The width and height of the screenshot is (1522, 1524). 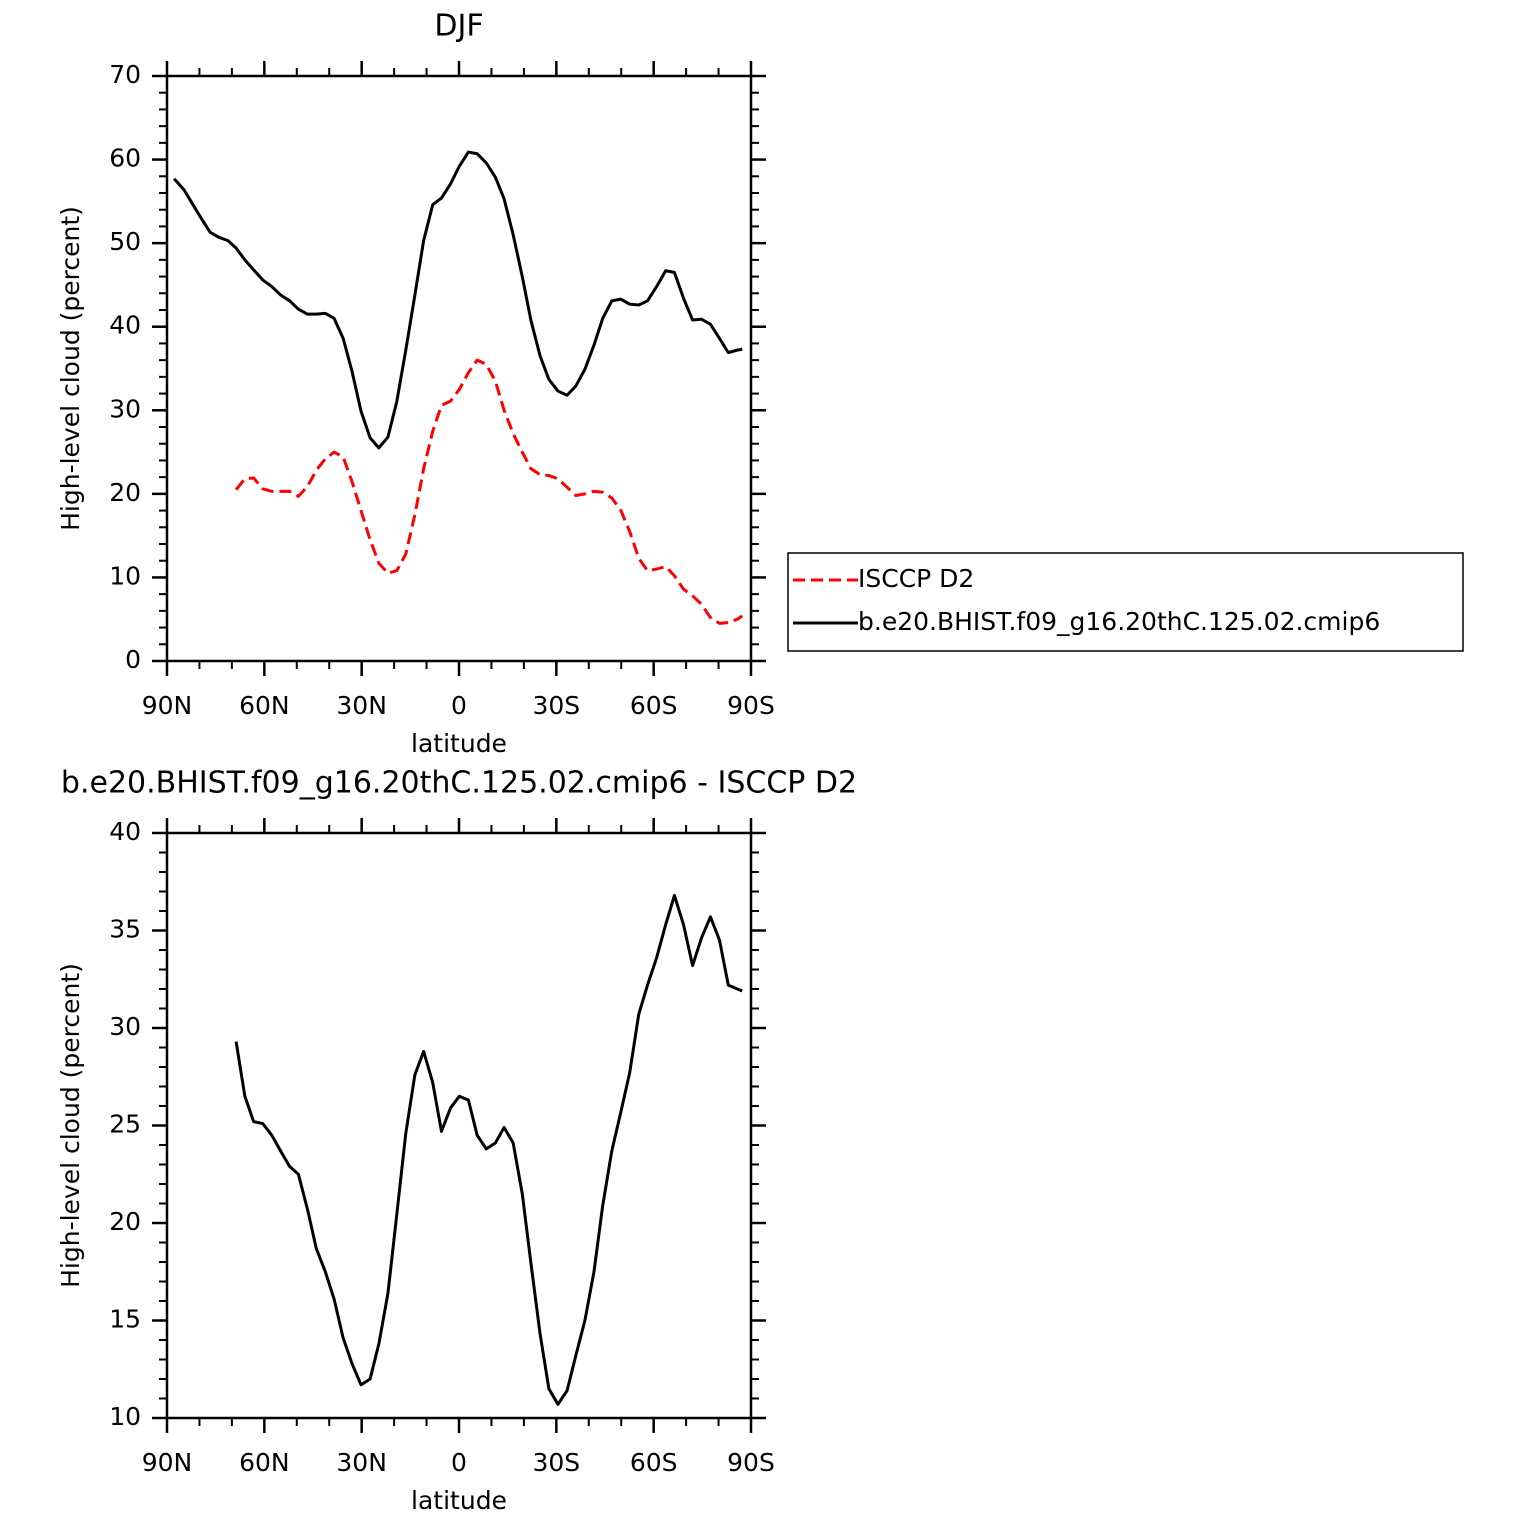 What do you see at coordinates (1125, 602) in the screenshot?
I see `legend-box` at bounding box center [1125, 602].